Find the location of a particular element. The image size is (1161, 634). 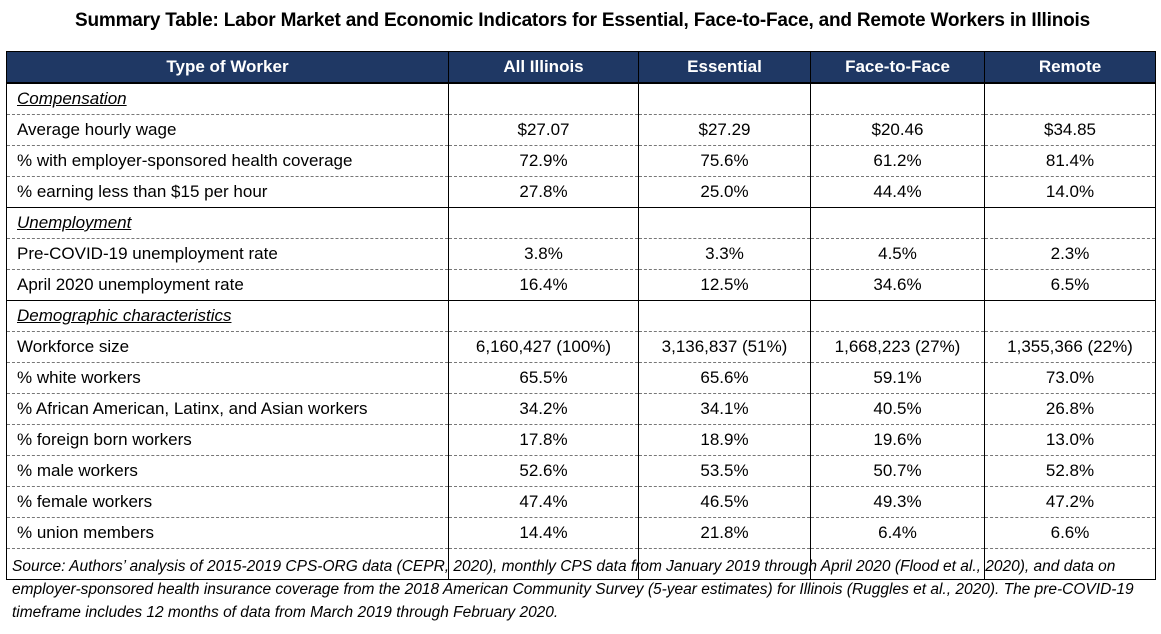

cell-all-illinois: 6,160,427 (100%) is located at coordinates (543, 347).